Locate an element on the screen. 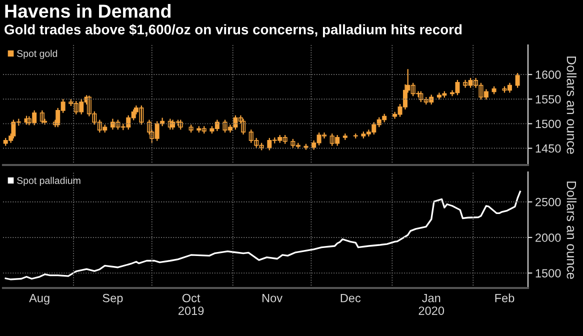  x-tick-label: Sep is located at coordinates (112, 299).